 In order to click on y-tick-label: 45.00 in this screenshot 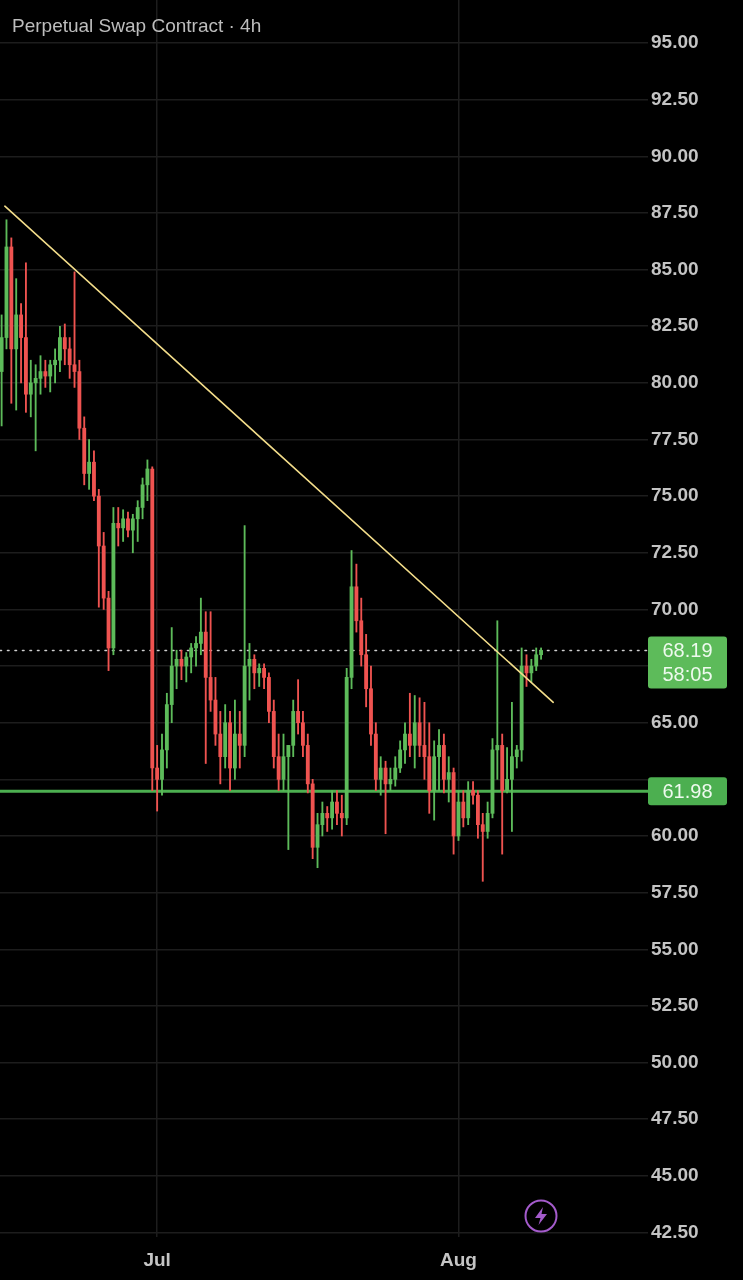, I will do `click(675, 1175)`.